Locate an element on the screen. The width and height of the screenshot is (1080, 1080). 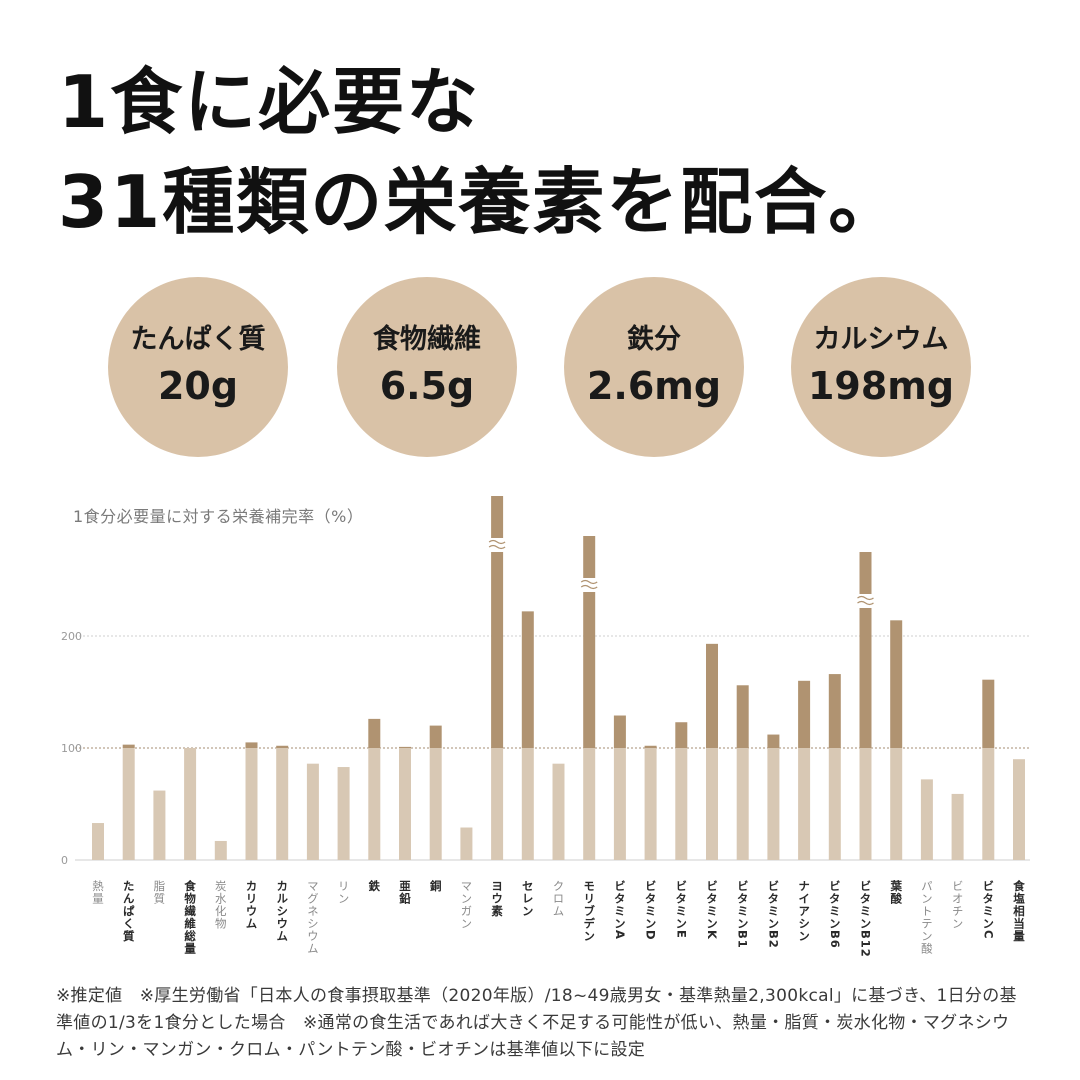
category-label: ビタミンB1 is located at coordinates (743, 914).